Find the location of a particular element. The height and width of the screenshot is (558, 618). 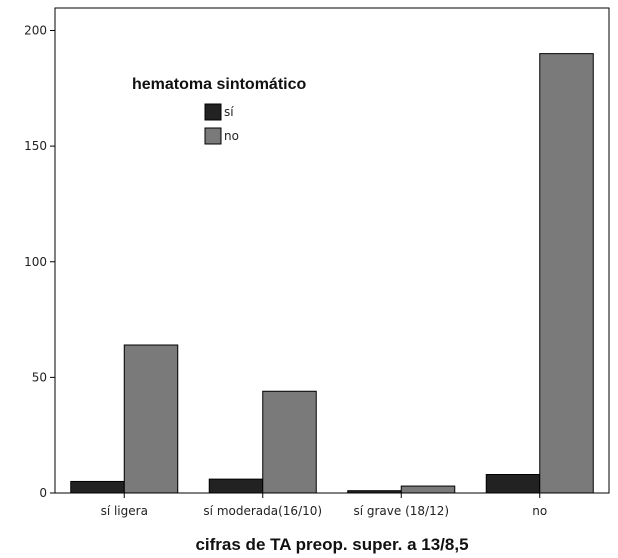

y-axis: 0 50 100 150 200 is located at coordinates (39, 262).